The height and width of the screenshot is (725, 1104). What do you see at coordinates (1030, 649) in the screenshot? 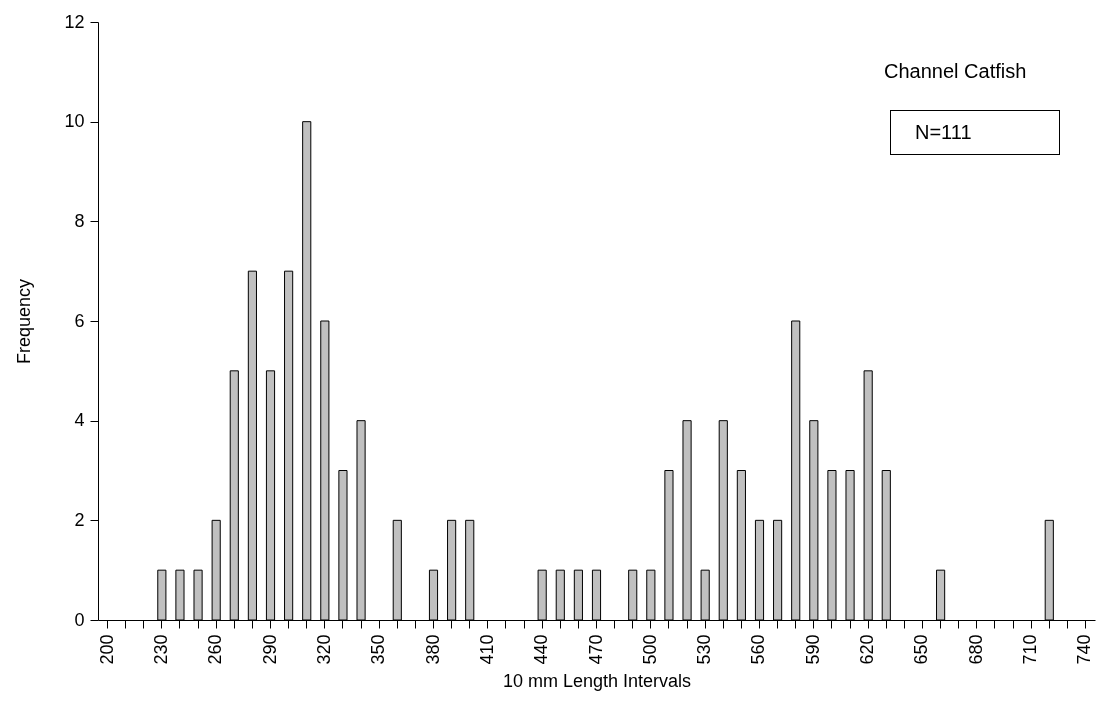
I see `x-tick-label: 710` at bounding box center [1030, 649].